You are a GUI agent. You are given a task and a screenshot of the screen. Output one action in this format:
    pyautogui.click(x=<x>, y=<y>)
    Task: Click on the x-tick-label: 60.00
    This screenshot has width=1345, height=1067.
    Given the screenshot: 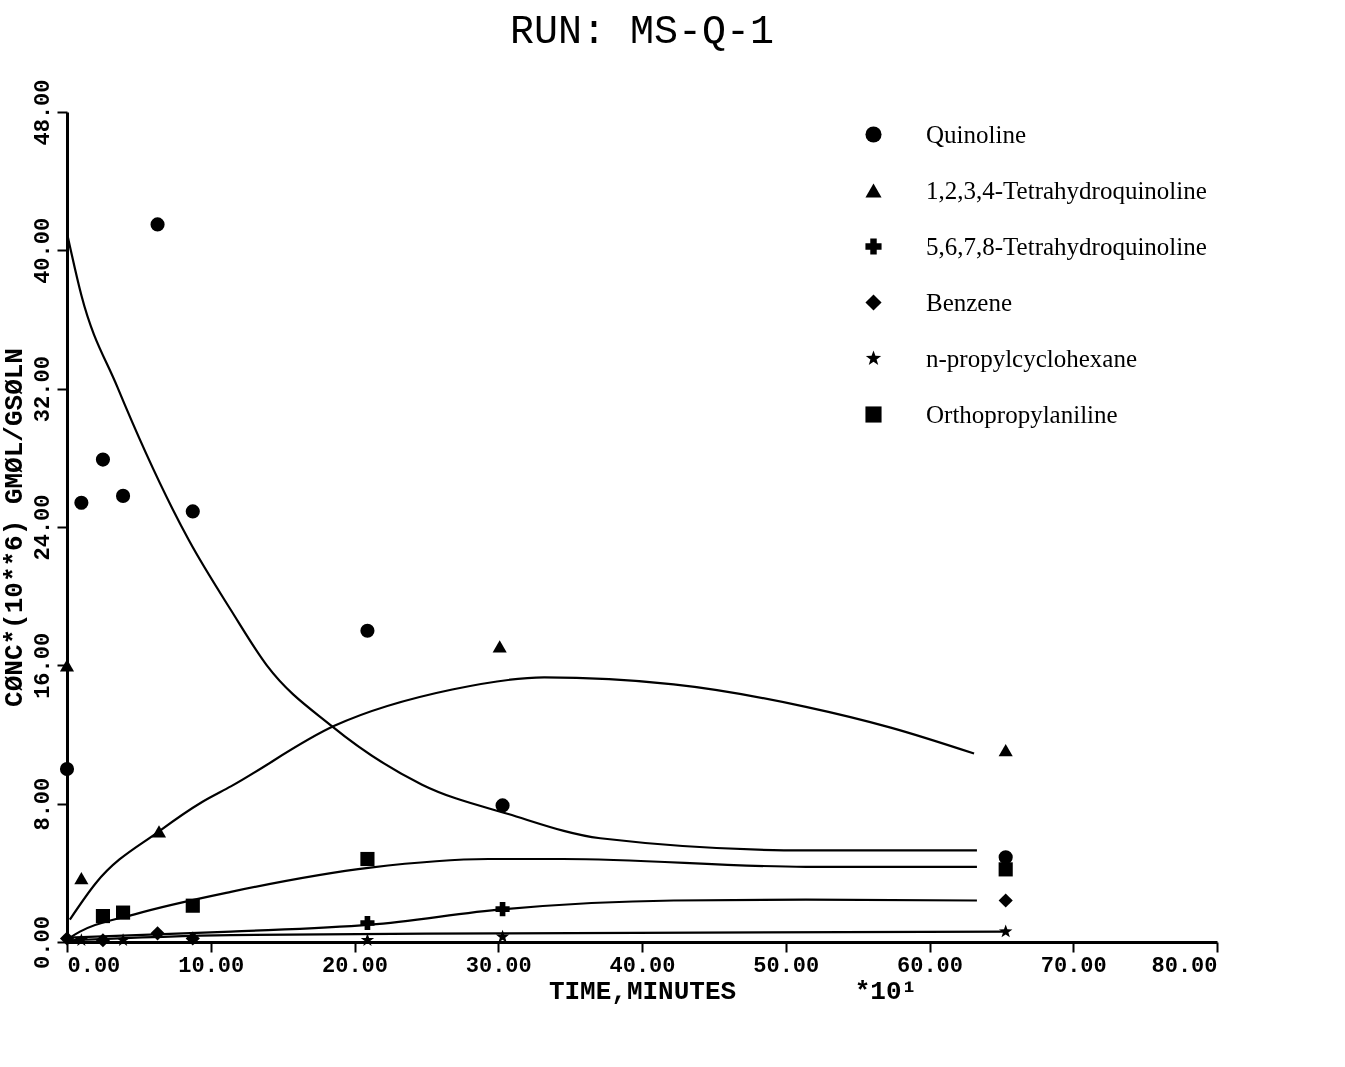 What is the action you would take?
    pyautogui.click(x=930, y=966)
    